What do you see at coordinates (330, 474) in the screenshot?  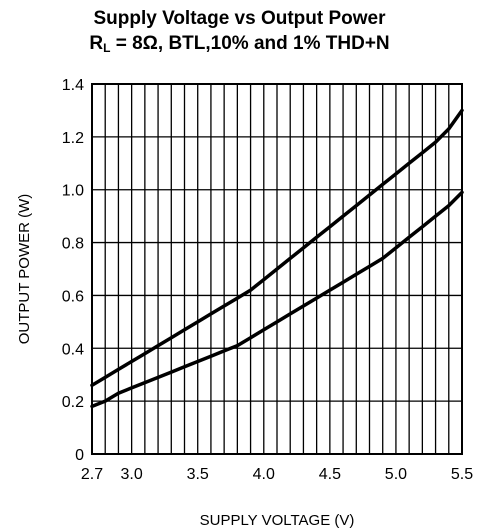 I see `x-tick-label: 4.5` at bounding box center [330, 474].